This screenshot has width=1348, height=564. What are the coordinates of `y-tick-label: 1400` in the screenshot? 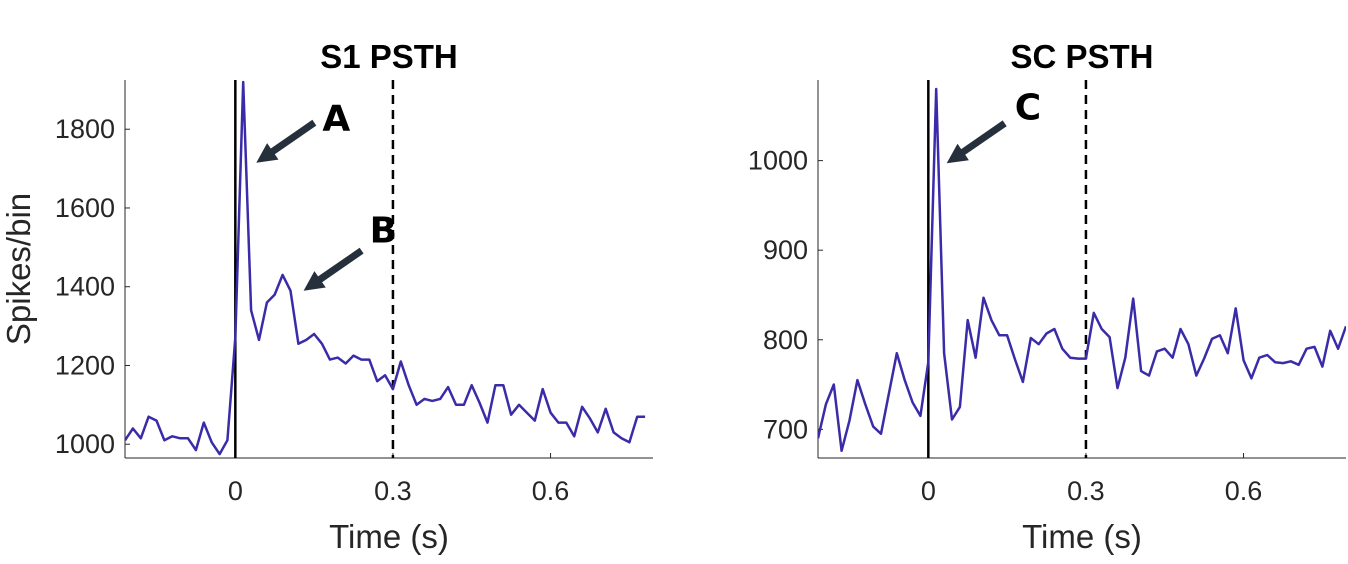 It's located at (85, 287).